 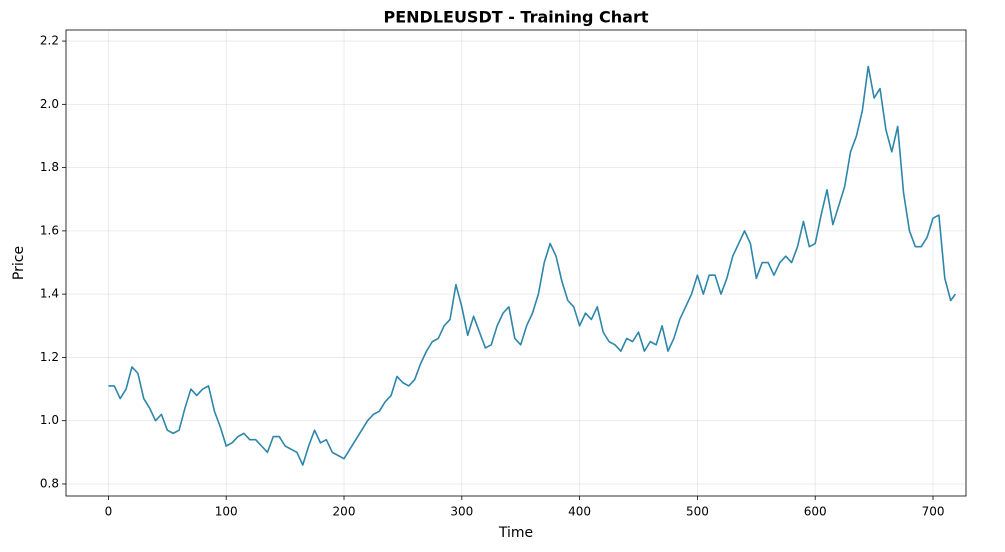 What do you see at coordinates (49, 294) in the screenshot?
I see `y-tick-label: 1.4` at bounding box center [49, 294].